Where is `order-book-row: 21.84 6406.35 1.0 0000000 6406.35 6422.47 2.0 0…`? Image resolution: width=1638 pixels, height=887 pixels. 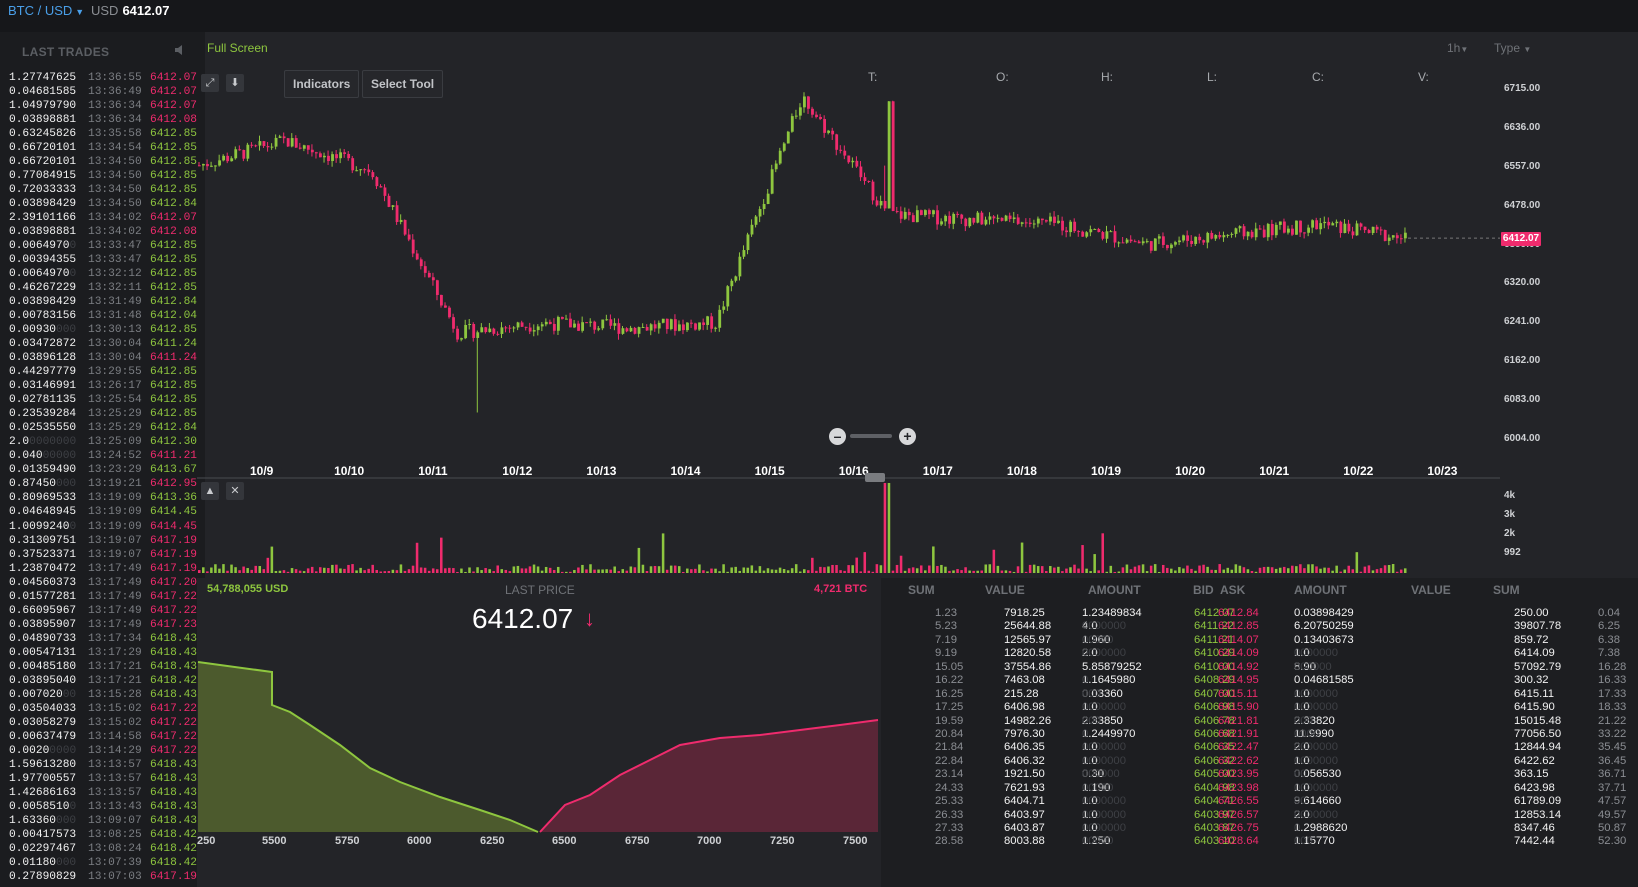
order-book-row: 21.84 6406.35 1.0 0000000 6406.35 6422.47 2.0 0… is located at coordinates (1281, 747).